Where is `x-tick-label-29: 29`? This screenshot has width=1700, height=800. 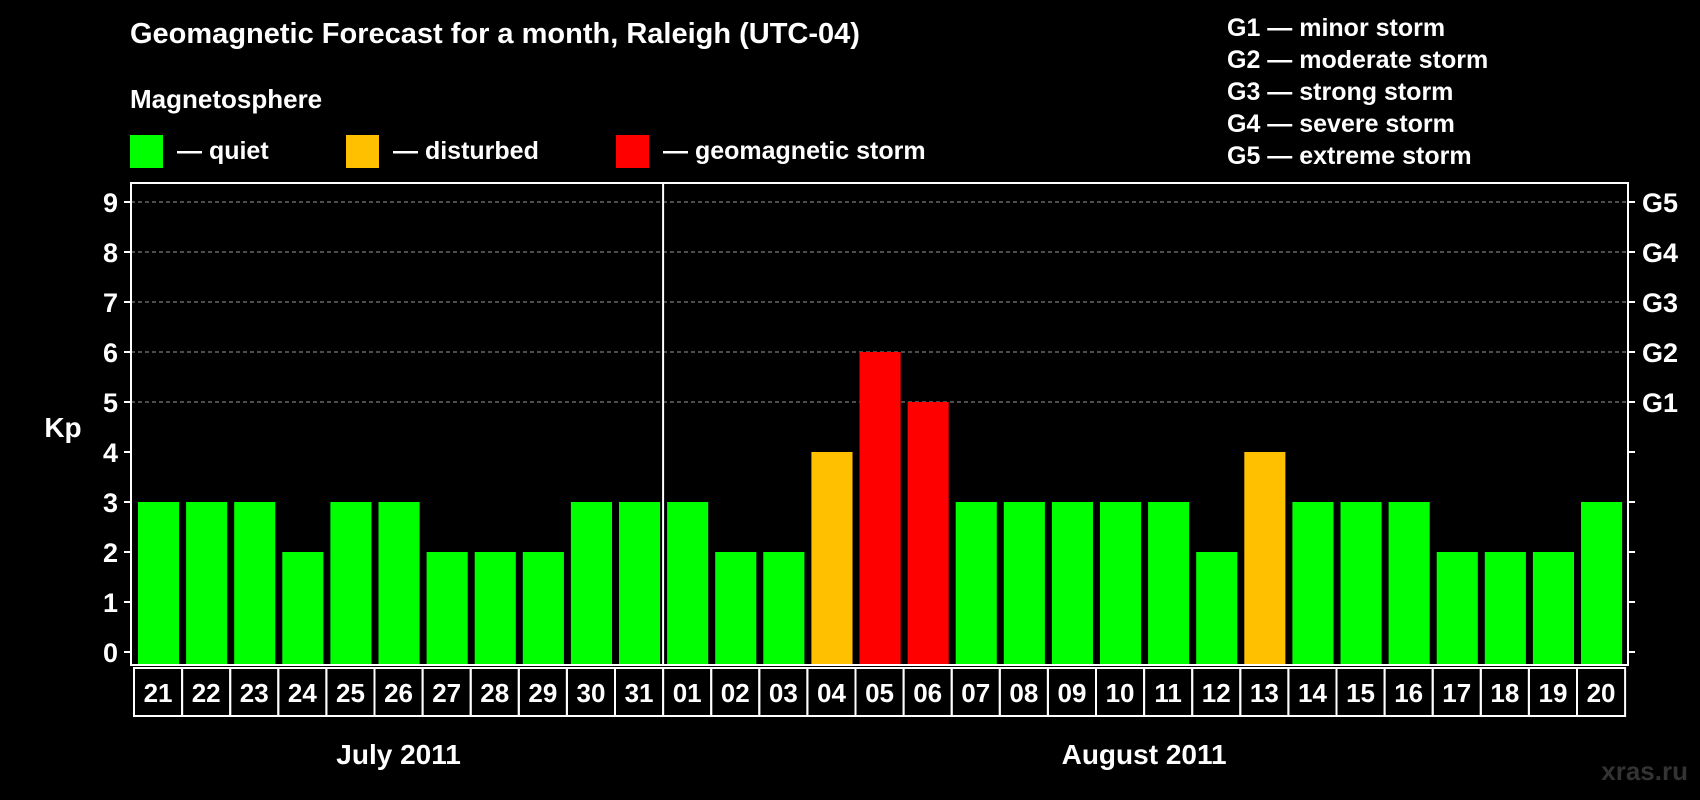 x-tick-label-29: 29 is located at coordinates (542, 693).